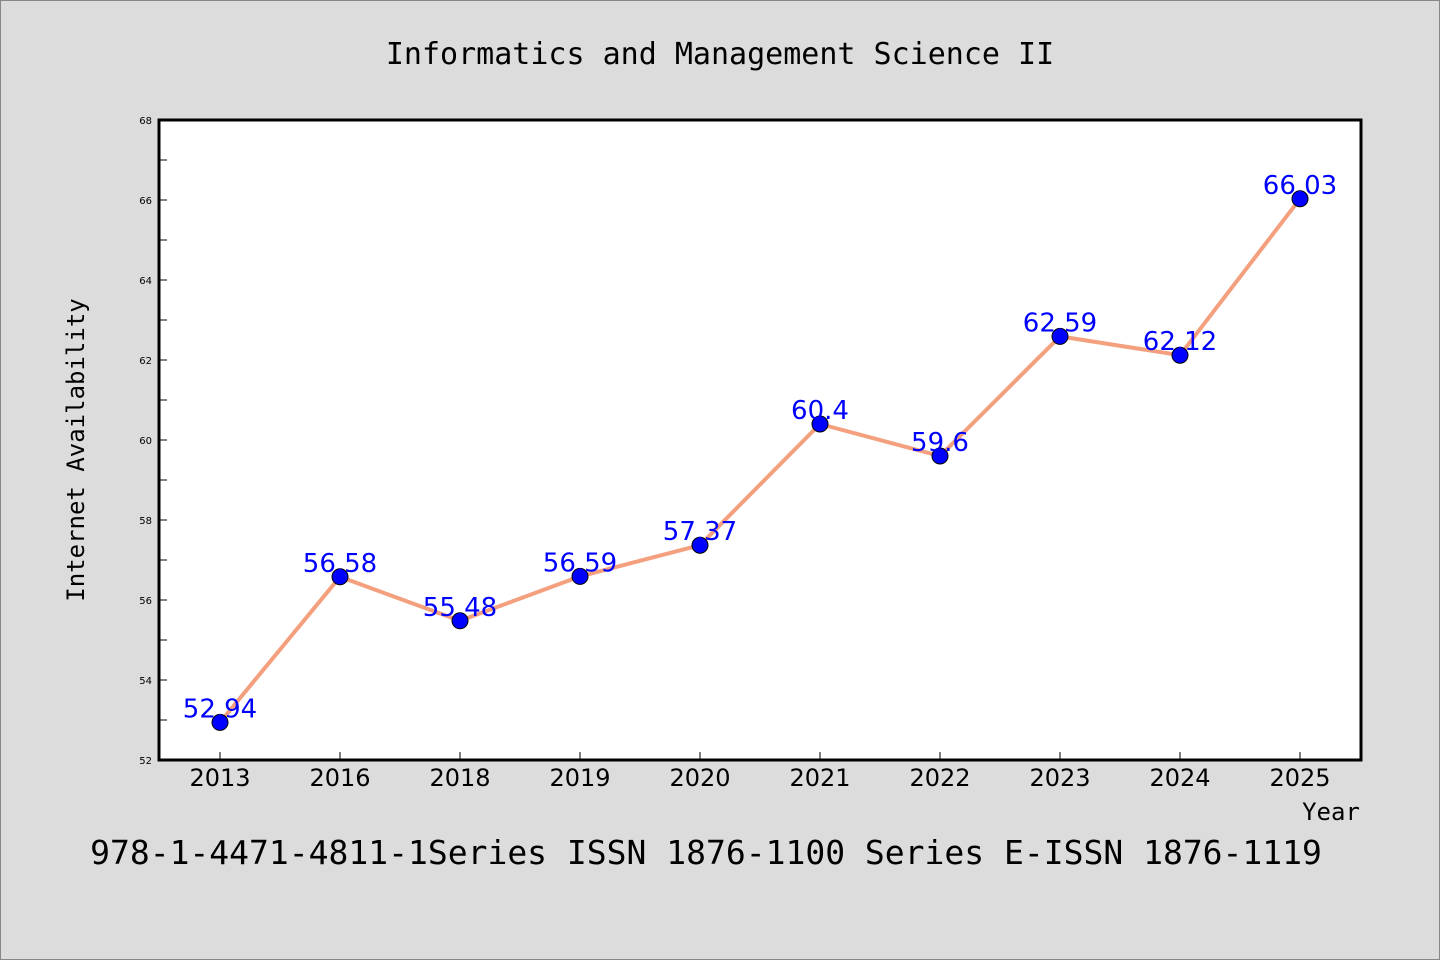 This screenshot has width=1440, height=960. What do you see at coordinates (940, 443) in the screenshot?
I see `data-label: 59.6` at bounding box center [940, 443].